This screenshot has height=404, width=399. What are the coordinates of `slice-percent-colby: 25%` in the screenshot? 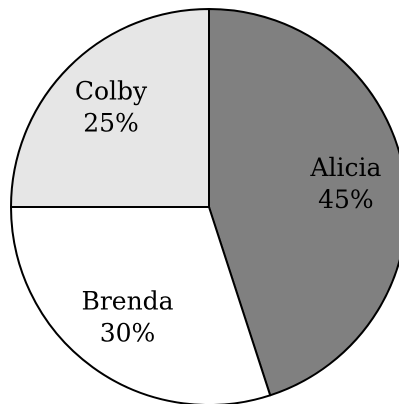 It's located at (111, 123).